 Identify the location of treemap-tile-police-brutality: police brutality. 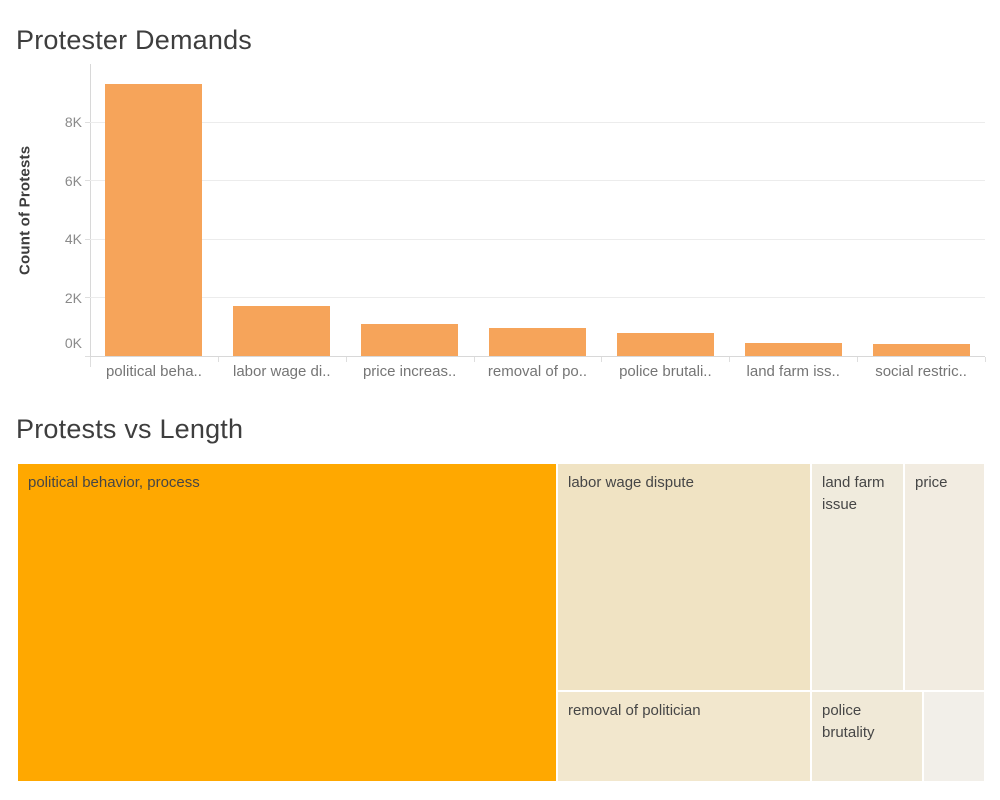
(867, 736).